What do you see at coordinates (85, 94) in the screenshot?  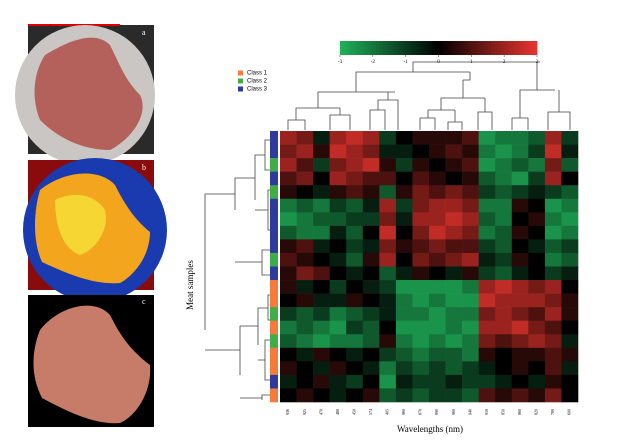 I see `photo-a` at bounding box center [85, 94].